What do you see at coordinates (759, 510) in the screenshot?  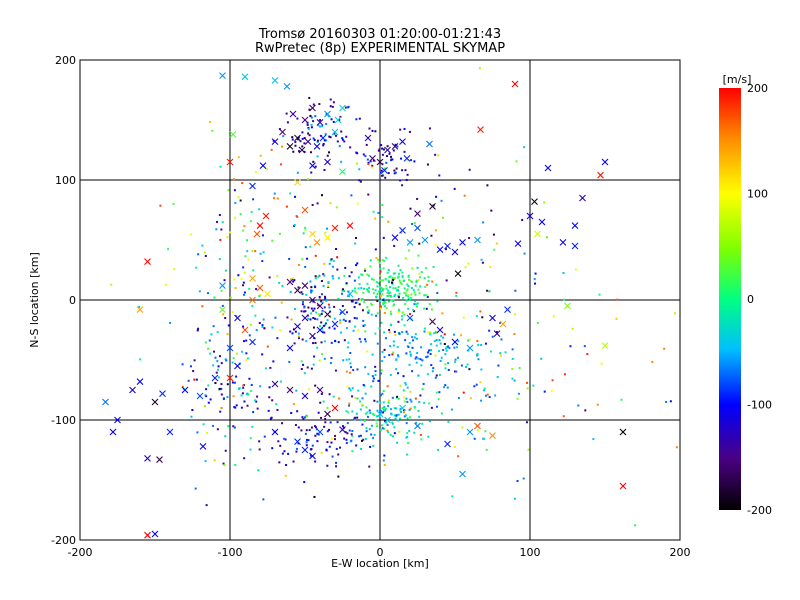 I see `colorbar-tick-label: -200` at bounding box center [759, 510].